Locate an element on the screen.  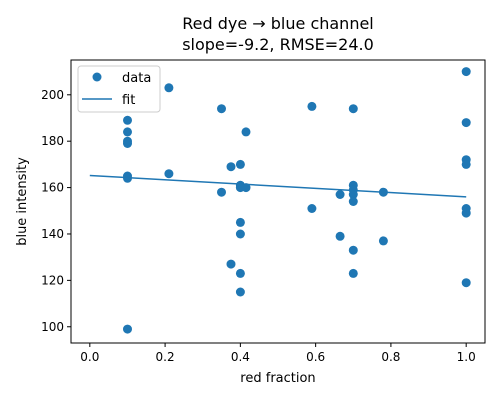
y-tick-label: 180 is located at coordinates (52, 141).